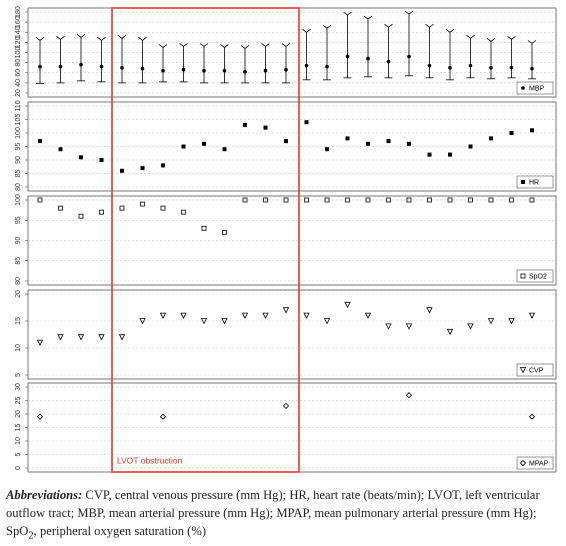 Image resolution: width=566 pixels, height=546 pixels. Describe the element at coordinates (18, 22) in the screenshot. I see `y-tick-label: 160` at that location.